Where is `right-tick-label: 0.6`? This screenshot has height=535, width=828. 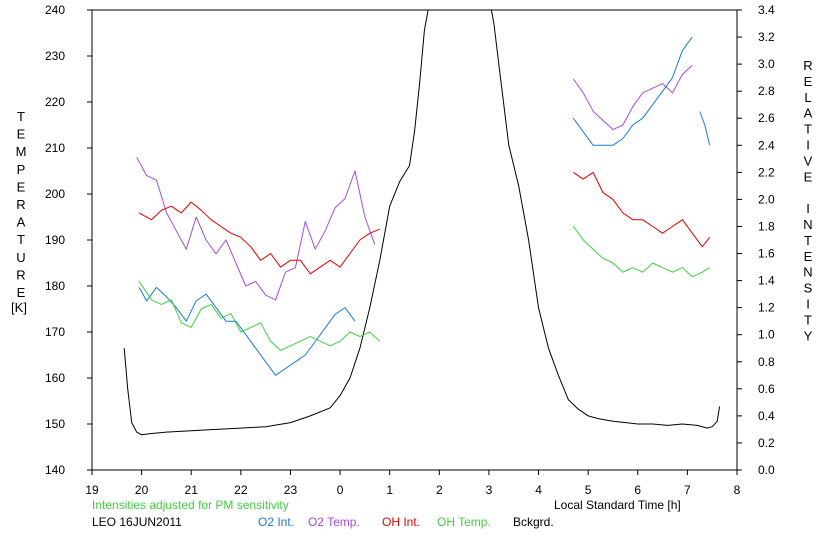
right-tick-label: 0.6 is located at coordinates (766, 389).